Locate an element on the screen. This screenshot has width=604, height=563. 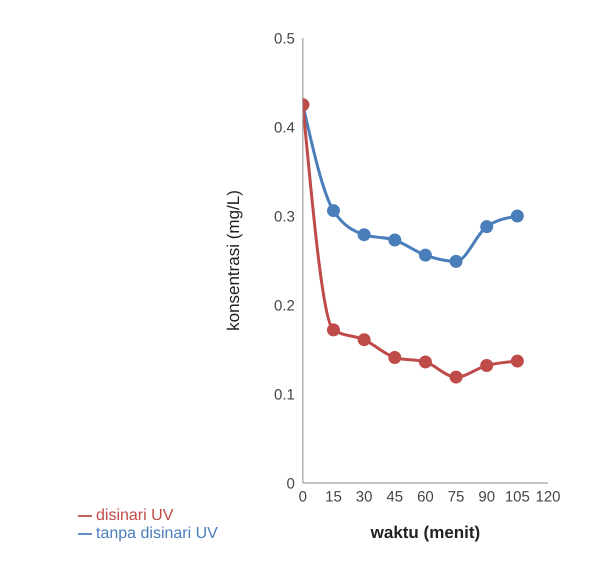
y-tick-label: 0.5 is located at coordinates (284, 39).